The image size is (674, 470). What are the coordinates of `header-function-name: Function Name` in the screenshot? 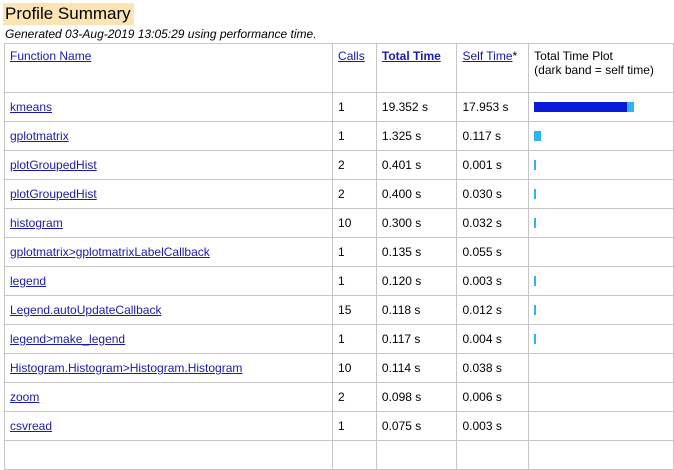 It's located at (168, 68).